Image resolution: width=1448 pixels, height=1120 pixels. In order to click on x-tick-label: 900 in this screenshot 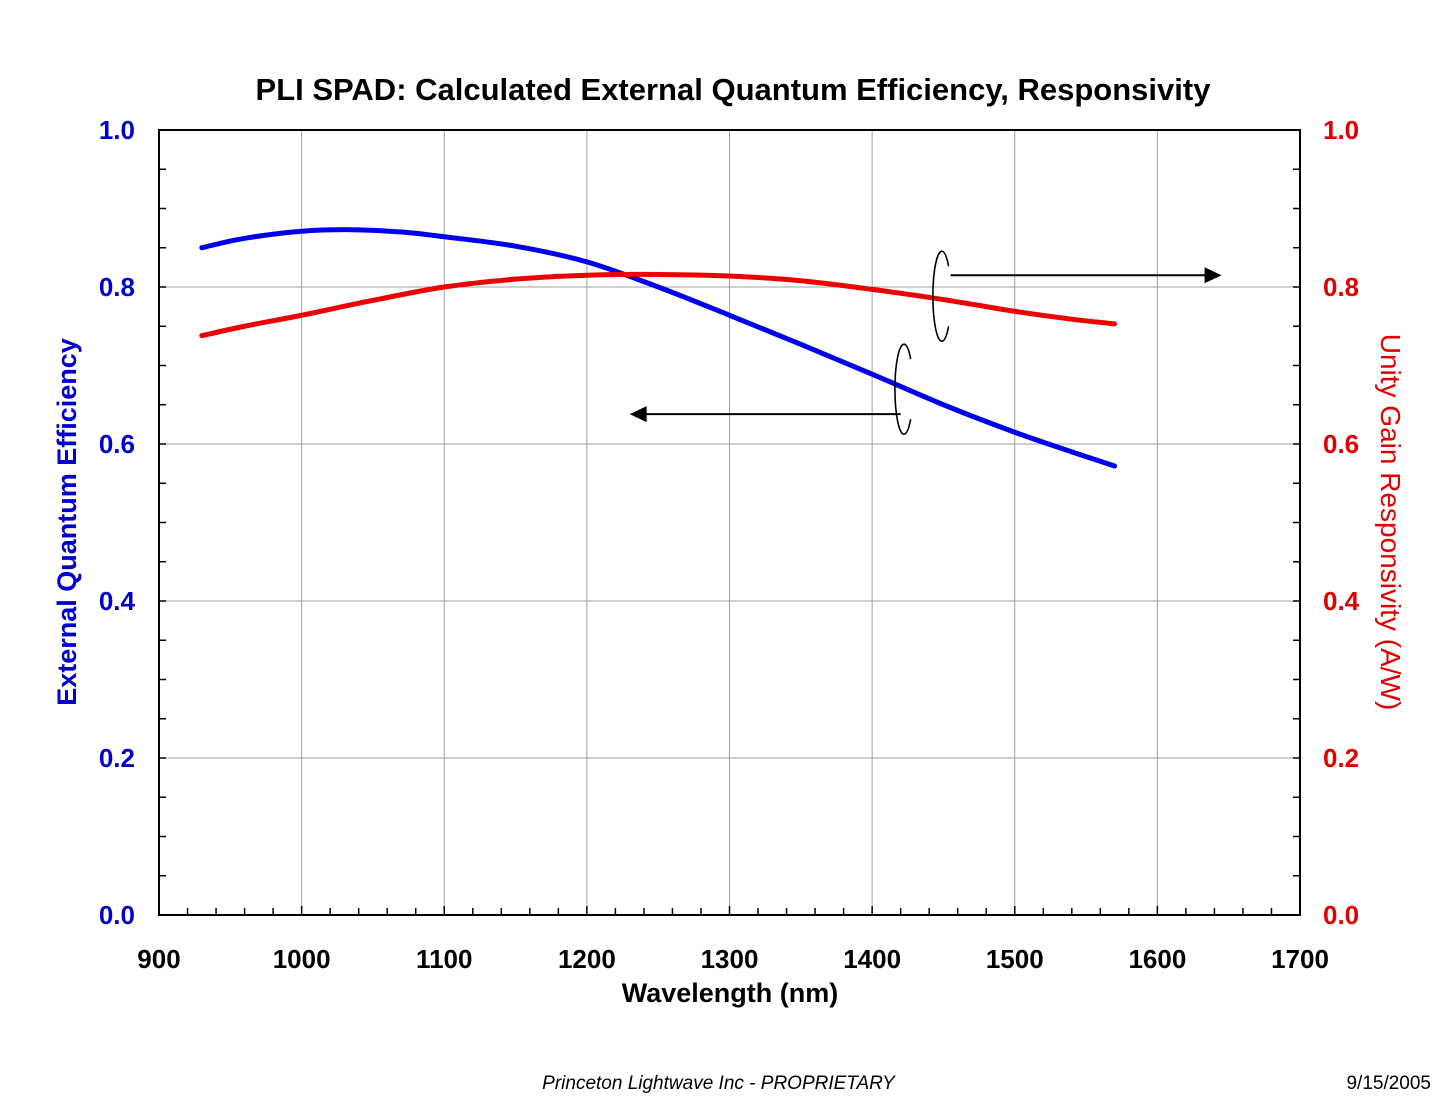, I will do `click(158, 959)`.